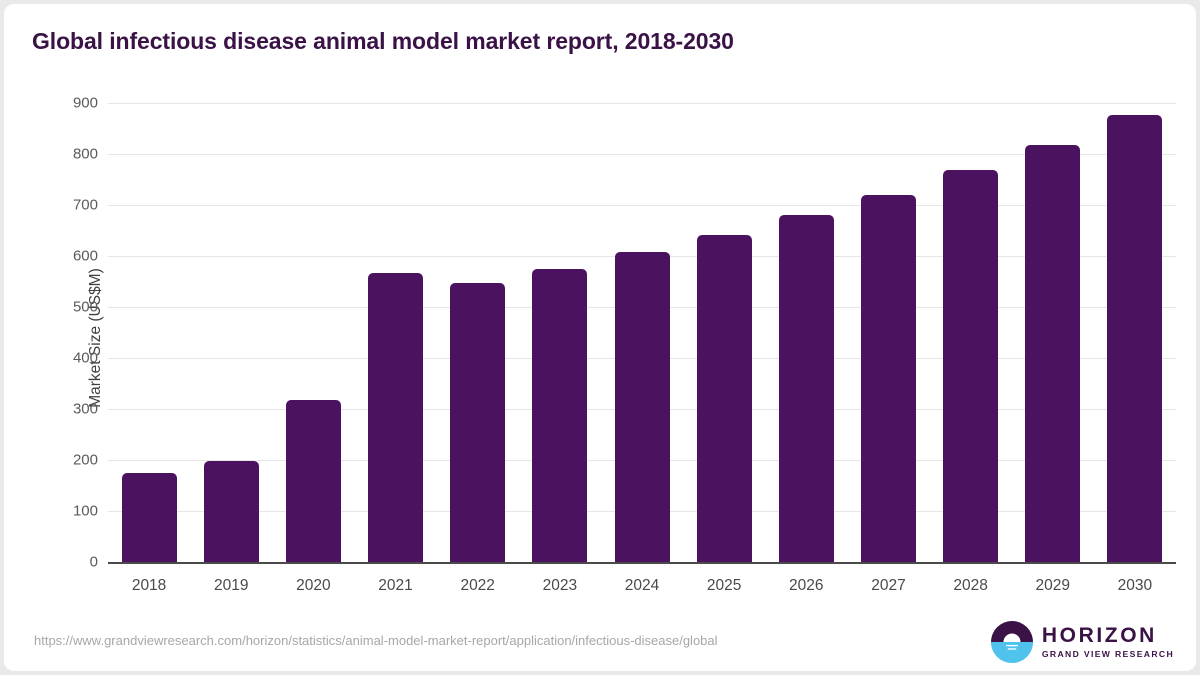  I want to click on bar-2026, so click(806, 388).